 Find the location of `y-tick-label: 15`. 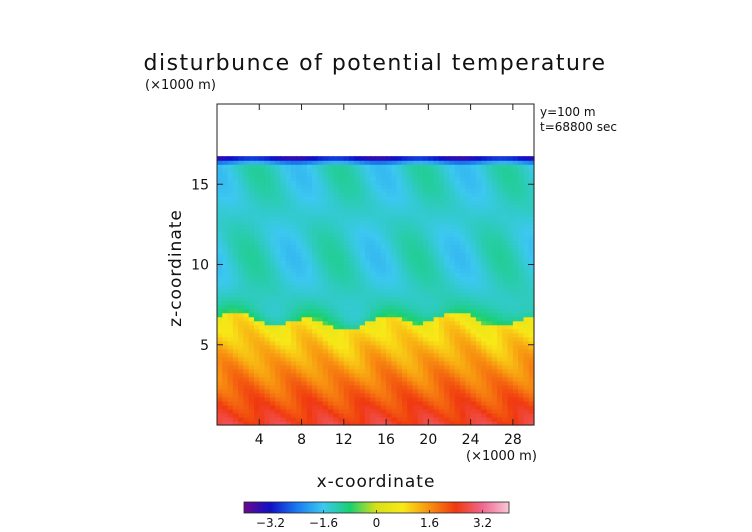

y-tick-label: 15 is located at coordinates (200, 185).